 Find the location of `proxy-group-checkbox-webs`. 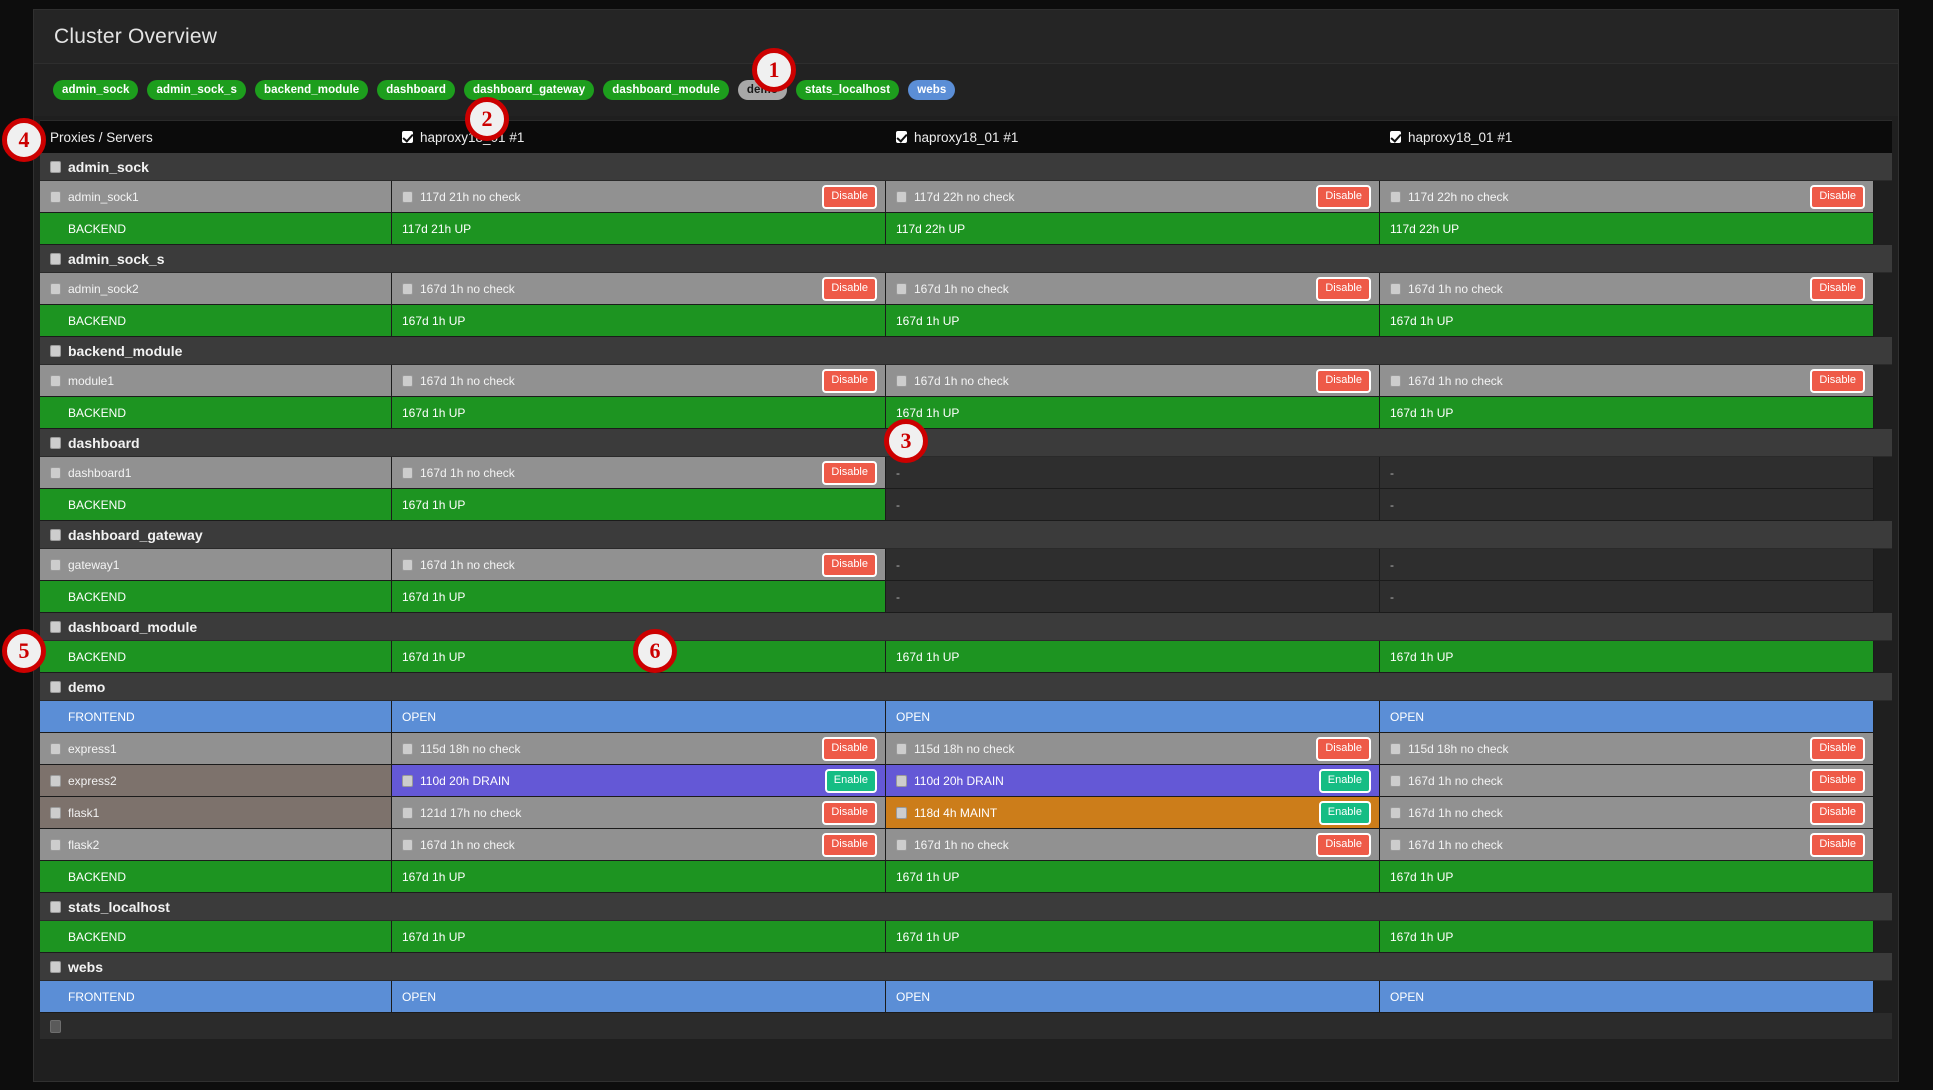

proxy-group-checkbox-webs is located at coordinates (55, 967).